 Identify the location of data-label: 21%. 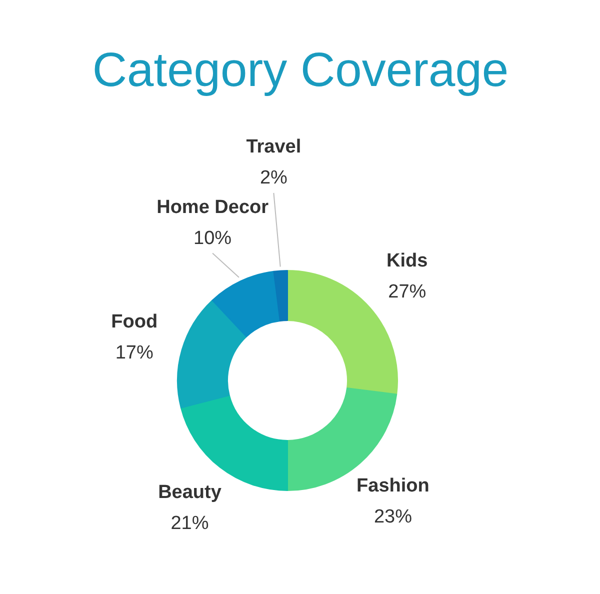
(189, 523).